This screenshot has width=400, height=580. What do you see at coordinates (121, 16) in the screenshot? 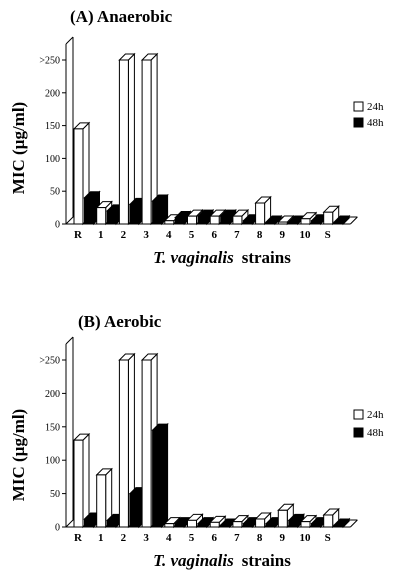
I see `chart-title: (A) Anaerobic` at bounding box center [121, 16].